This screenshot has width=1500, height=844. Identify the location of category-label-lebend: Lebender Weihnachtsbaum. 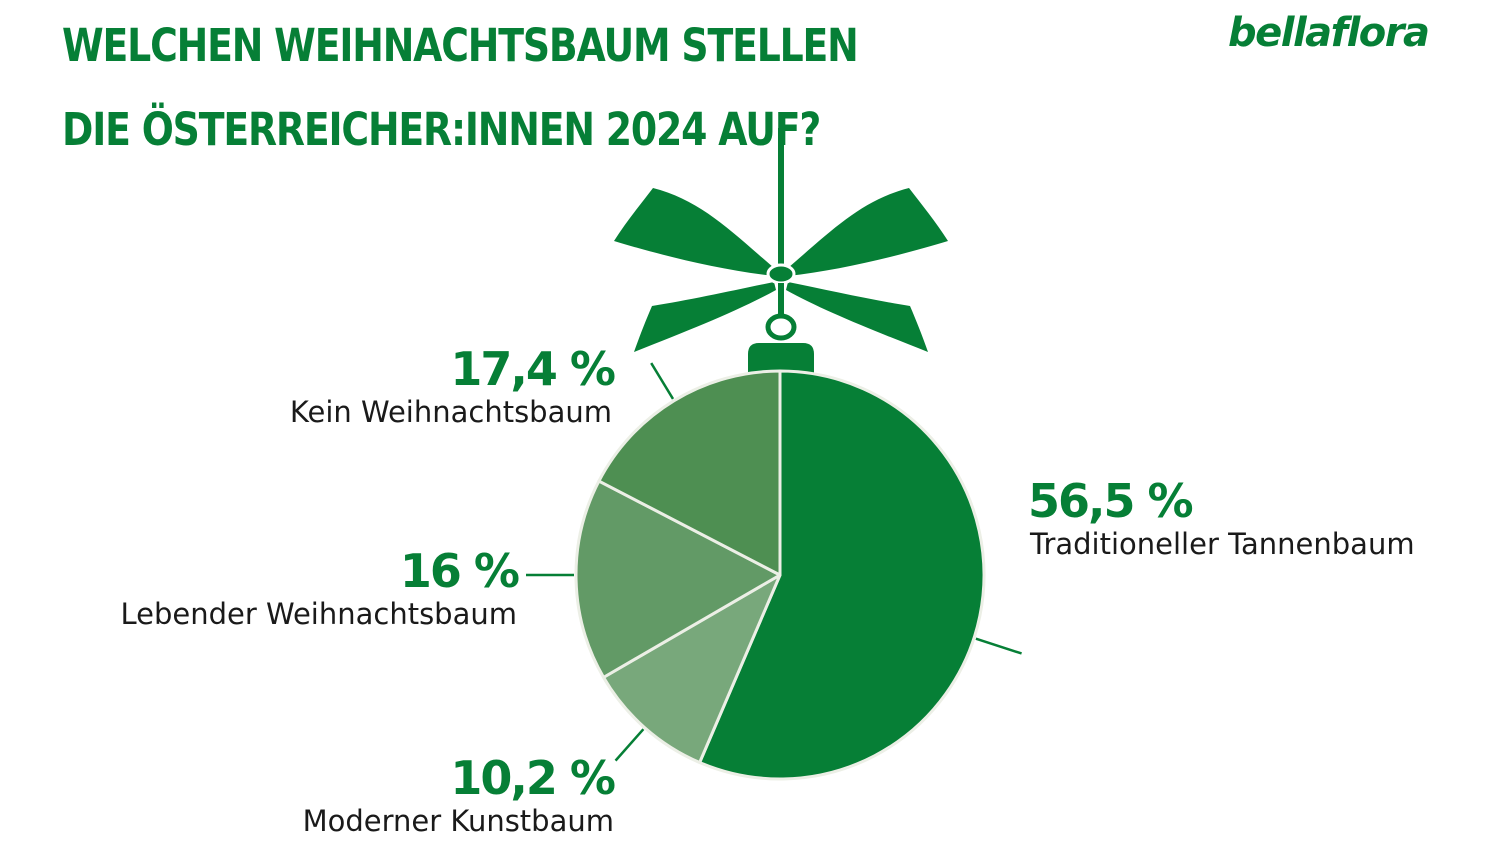
(318, 614).